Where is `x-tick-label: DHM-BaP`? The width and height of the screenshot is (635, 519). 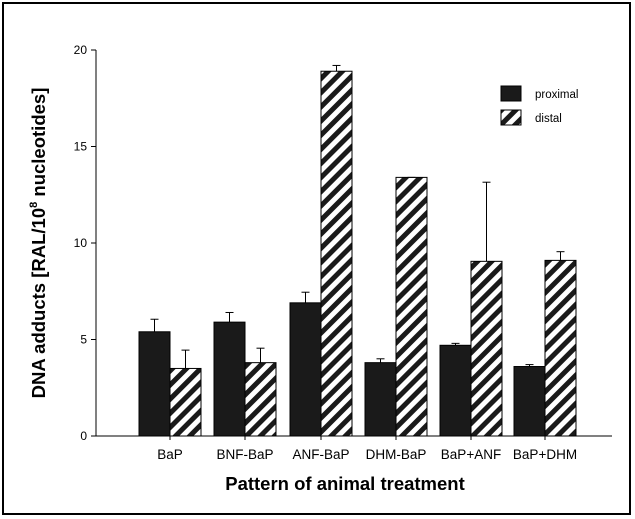 x-tick-label: DHM-BaP is located at coordinates (396, 454).